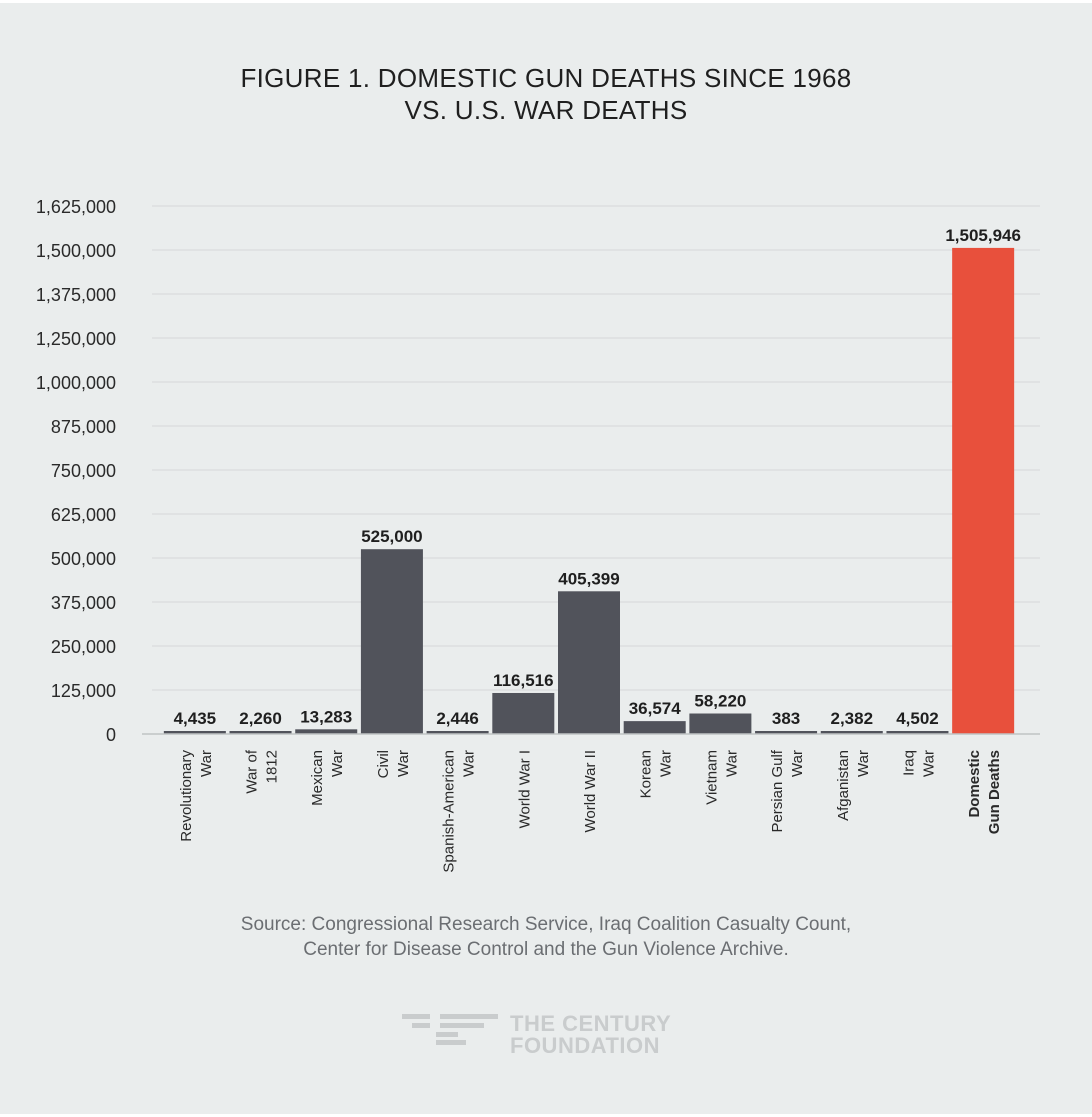 The image size is (1092, 1117). What do you see at coordinates (457, 718) in the screenshot?
I see `data-label: 2,446` at bounding box center [457, 718].